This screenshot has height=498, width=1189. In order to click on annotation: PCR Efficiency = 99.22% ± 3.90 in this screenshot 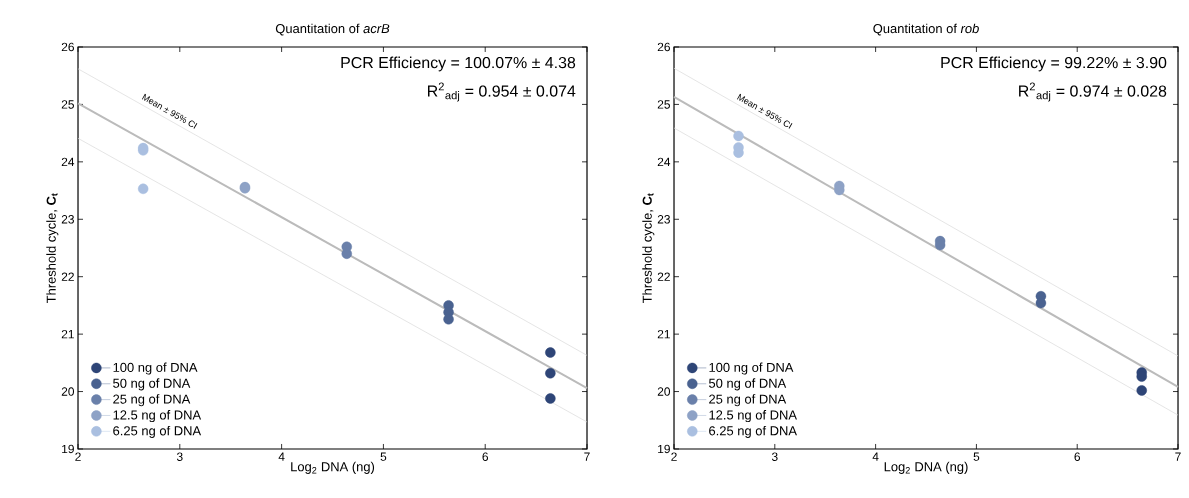, I will do `click(1054, 64)`.